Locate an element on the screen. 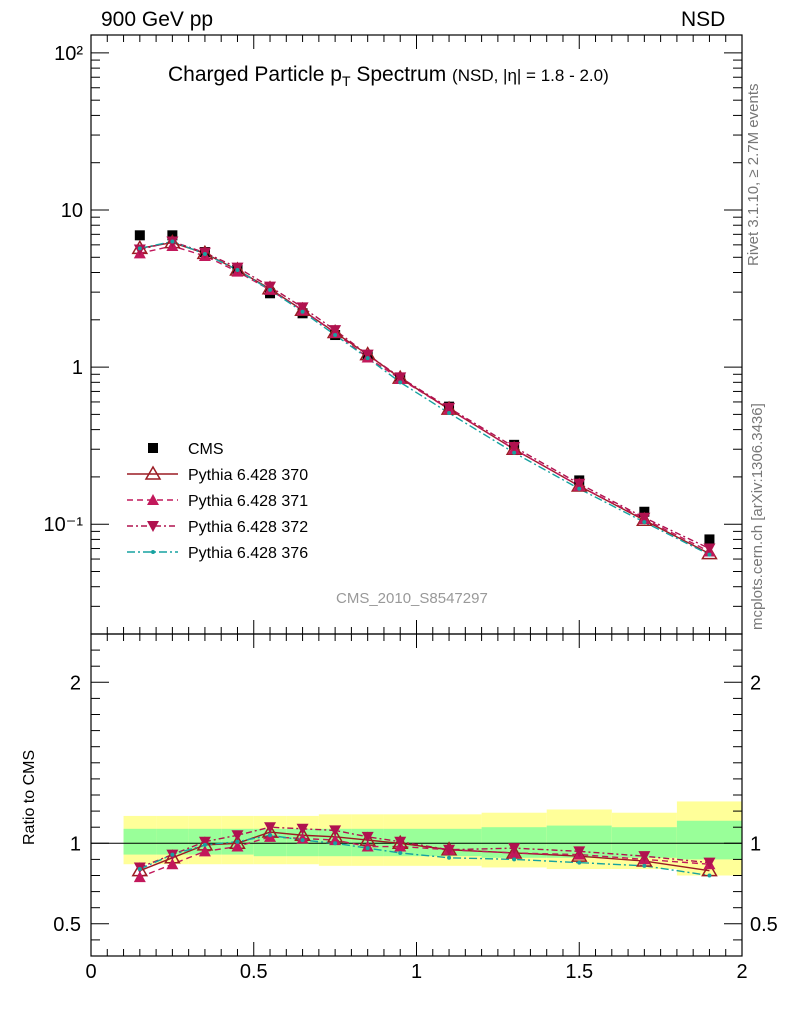 The width and height of the screenshot is (786, 1024). x-tick-label: 0 is located at coordinates (90, 972).